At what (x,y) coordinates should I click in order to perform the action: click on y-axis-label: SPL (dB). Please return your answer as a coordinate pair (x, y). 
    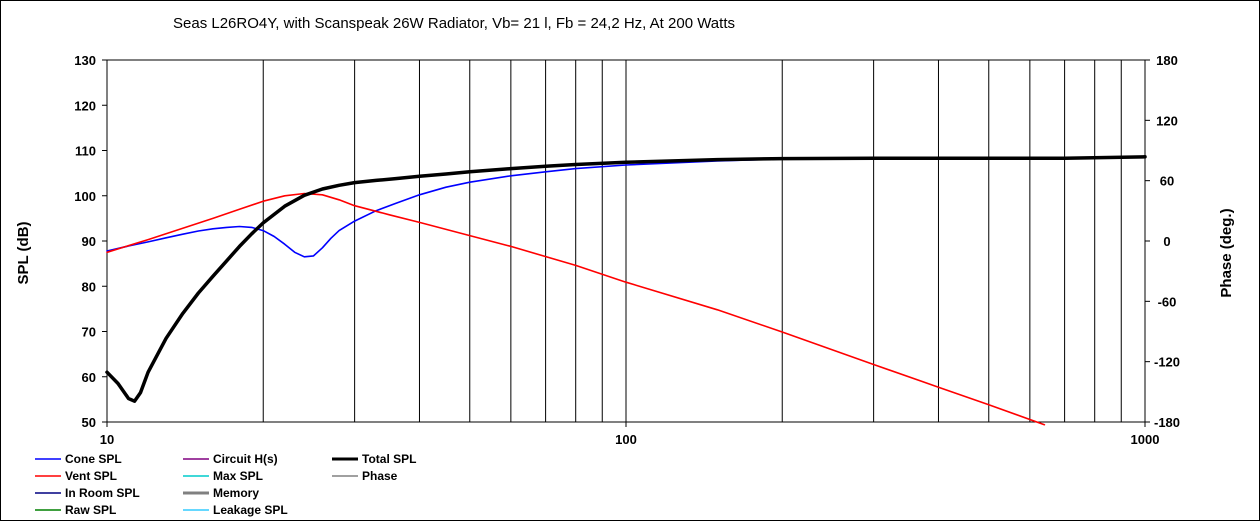
    Looking at the image, I should click on (23, 252).